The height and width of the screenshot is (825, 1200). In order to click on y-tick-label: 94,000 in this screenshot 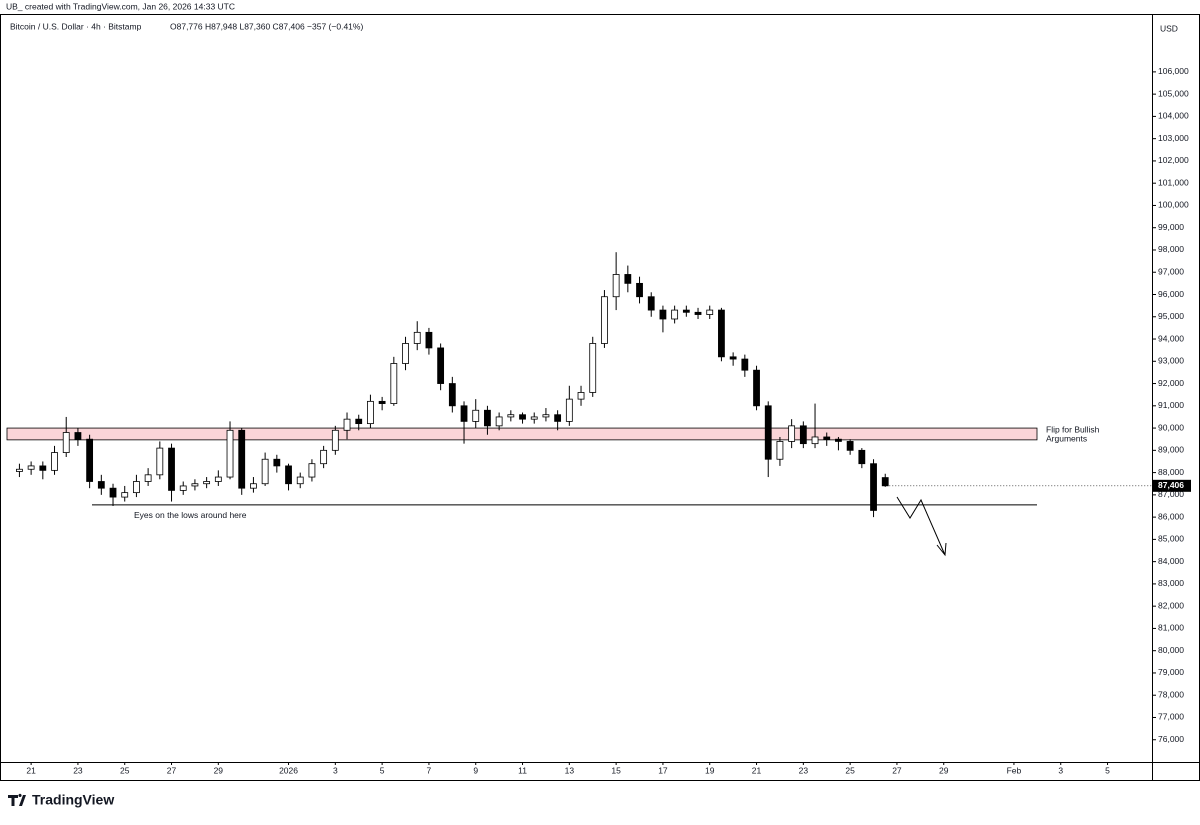, I will do `click(1171, 338)`.